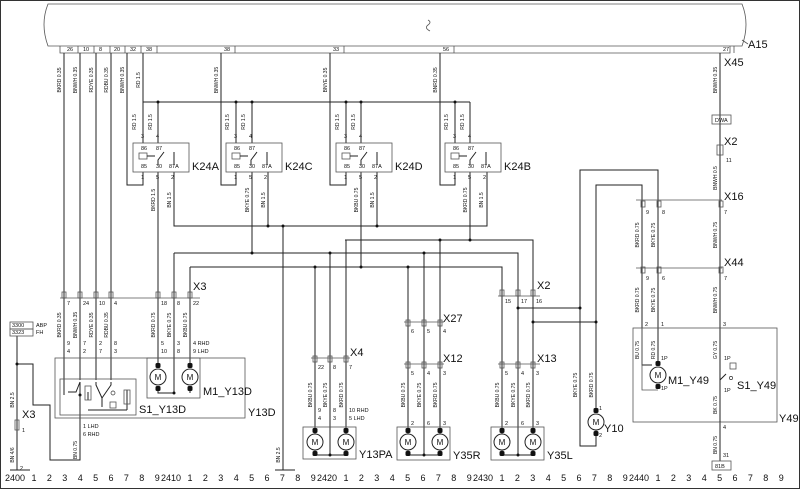  I want to click on module-pin-number: 20, so click(117, 50).